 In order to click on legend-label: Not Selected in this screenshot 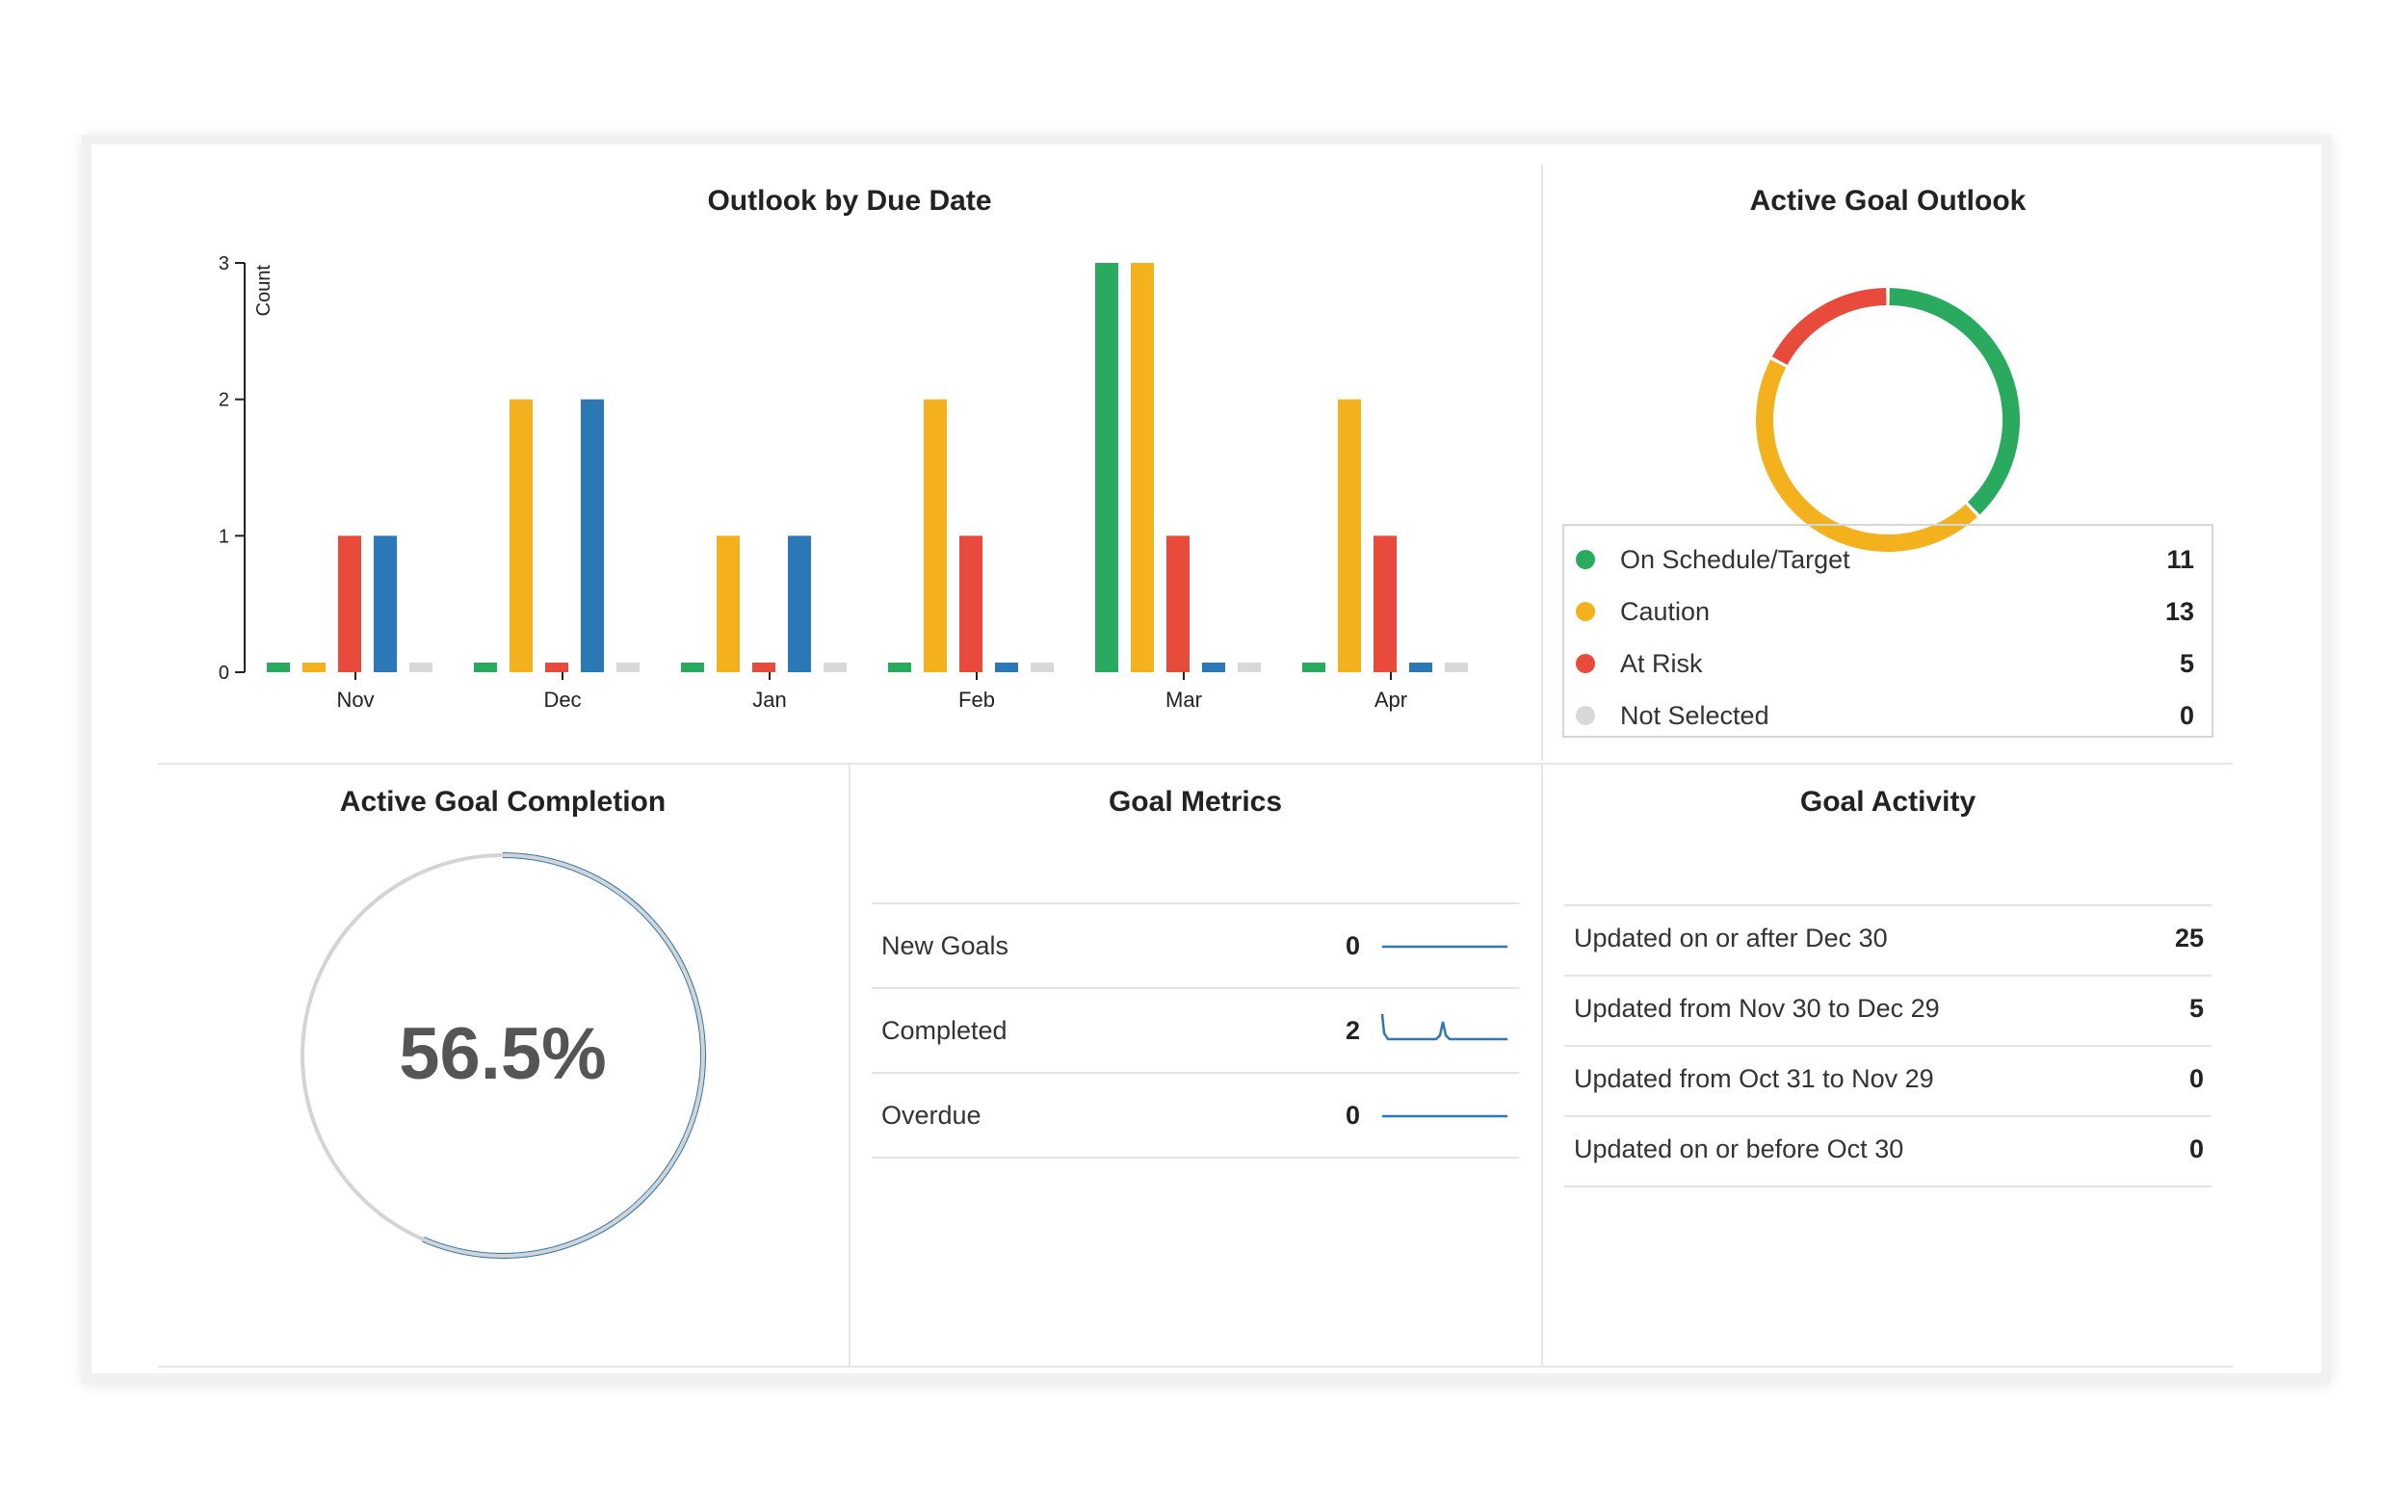, I will do `click(1694, 715)`.